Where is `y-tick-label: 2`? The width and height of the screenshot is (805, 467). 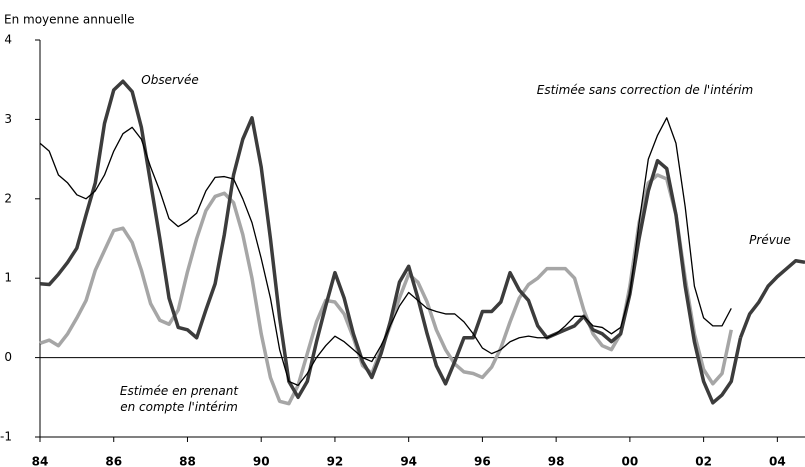
y-tick-label: 2 is located at coordinates (8, 198).